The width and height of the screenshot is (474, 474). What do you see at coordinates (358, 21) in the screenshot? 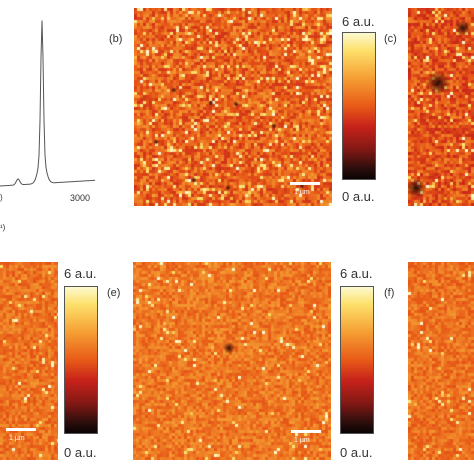
I see `colorbar-b-max-label: 6 a.u.` at bounding box center [358, 21].